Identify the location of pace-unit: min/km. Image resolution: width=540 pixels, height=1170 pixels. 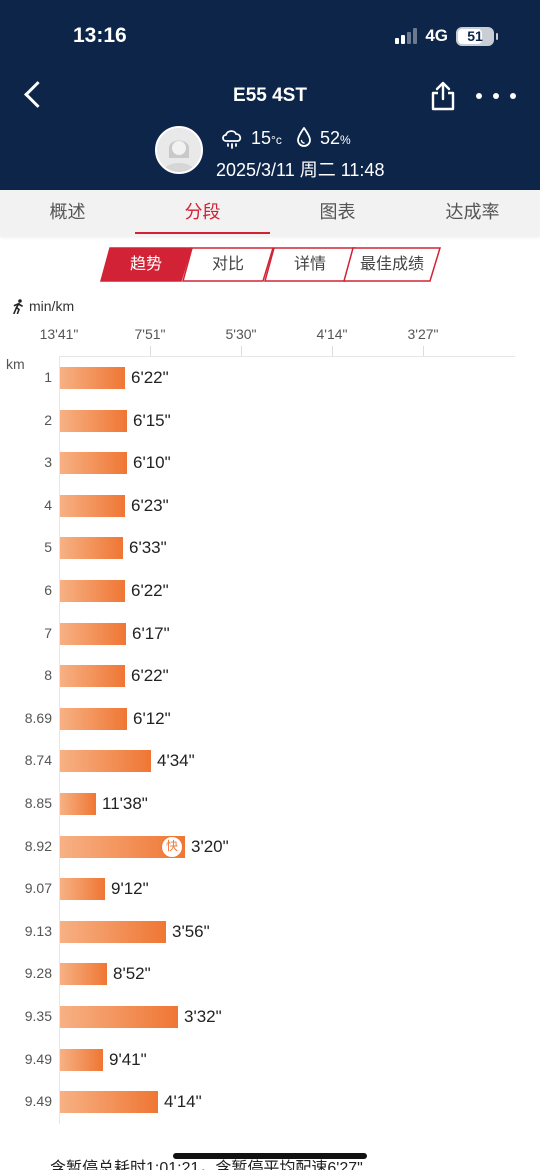
(43, 306).